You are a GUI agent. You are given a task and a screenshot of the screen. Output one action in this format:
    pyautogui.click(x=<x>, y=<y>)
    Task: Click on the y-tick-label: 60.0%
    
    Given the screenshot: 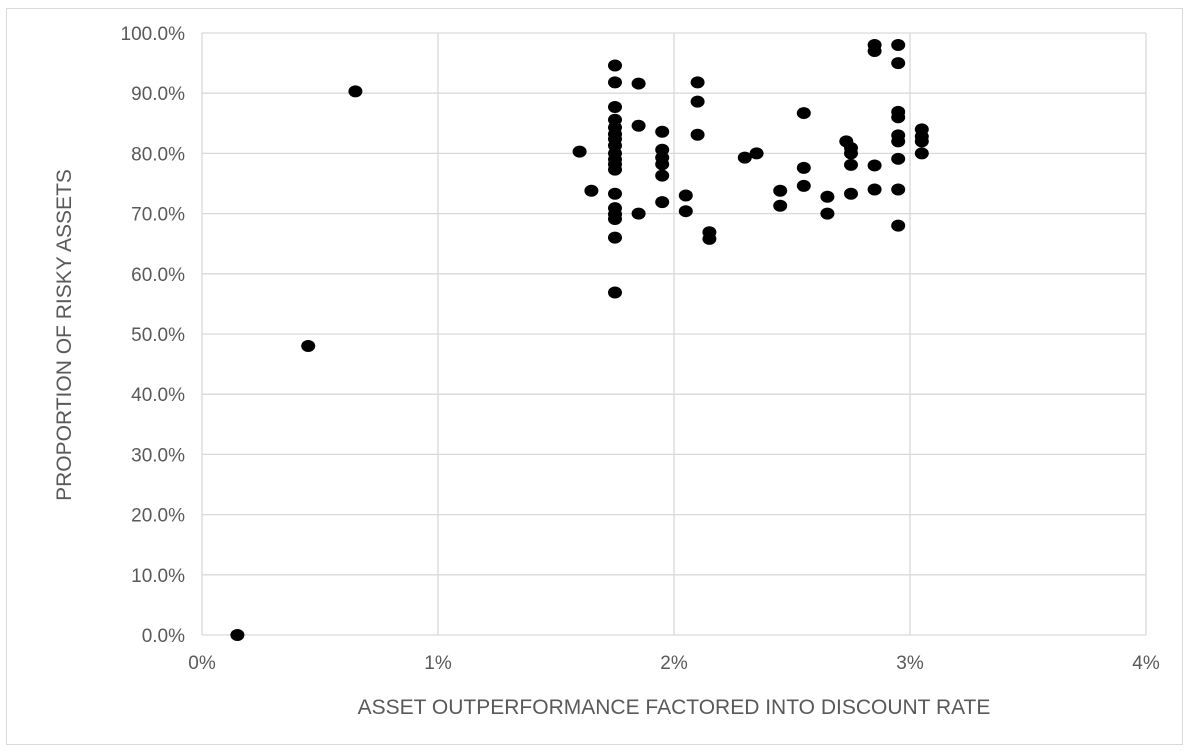 What is the action you would take?
    pyautogui.click(x=158, y=275)
    